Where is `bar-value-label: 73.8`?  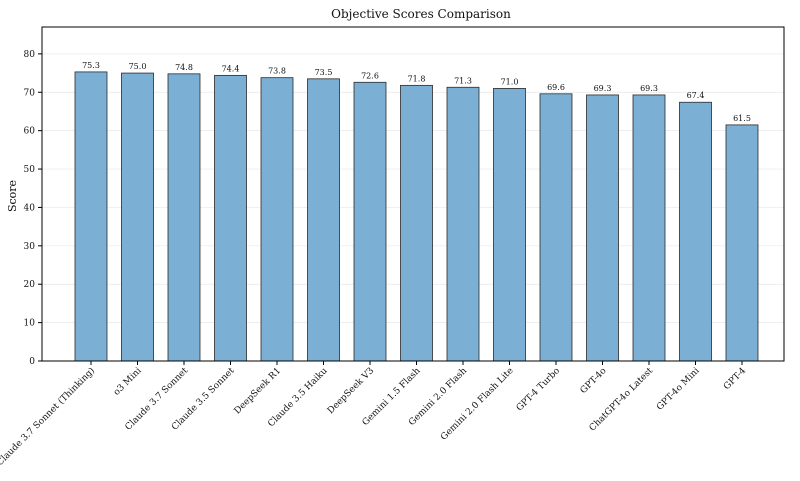 bar-value-label: 73.8 is located at coordinates (277, 71).